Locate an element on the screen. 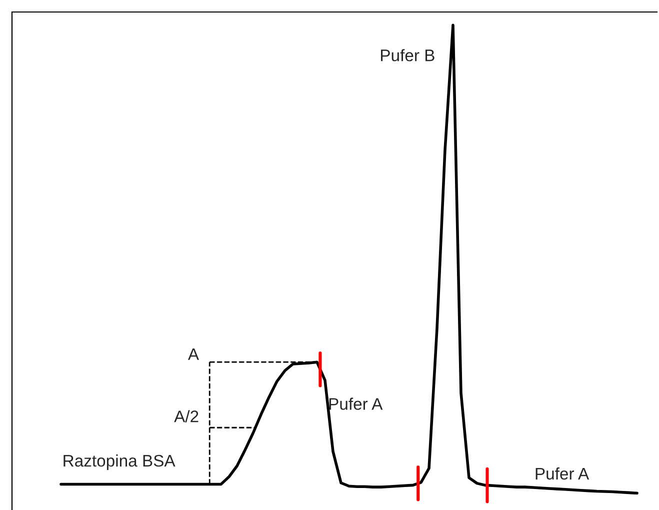 This screenshot has width=659, height=510. annotation: Pufer B is located at coordinates (407, 55).